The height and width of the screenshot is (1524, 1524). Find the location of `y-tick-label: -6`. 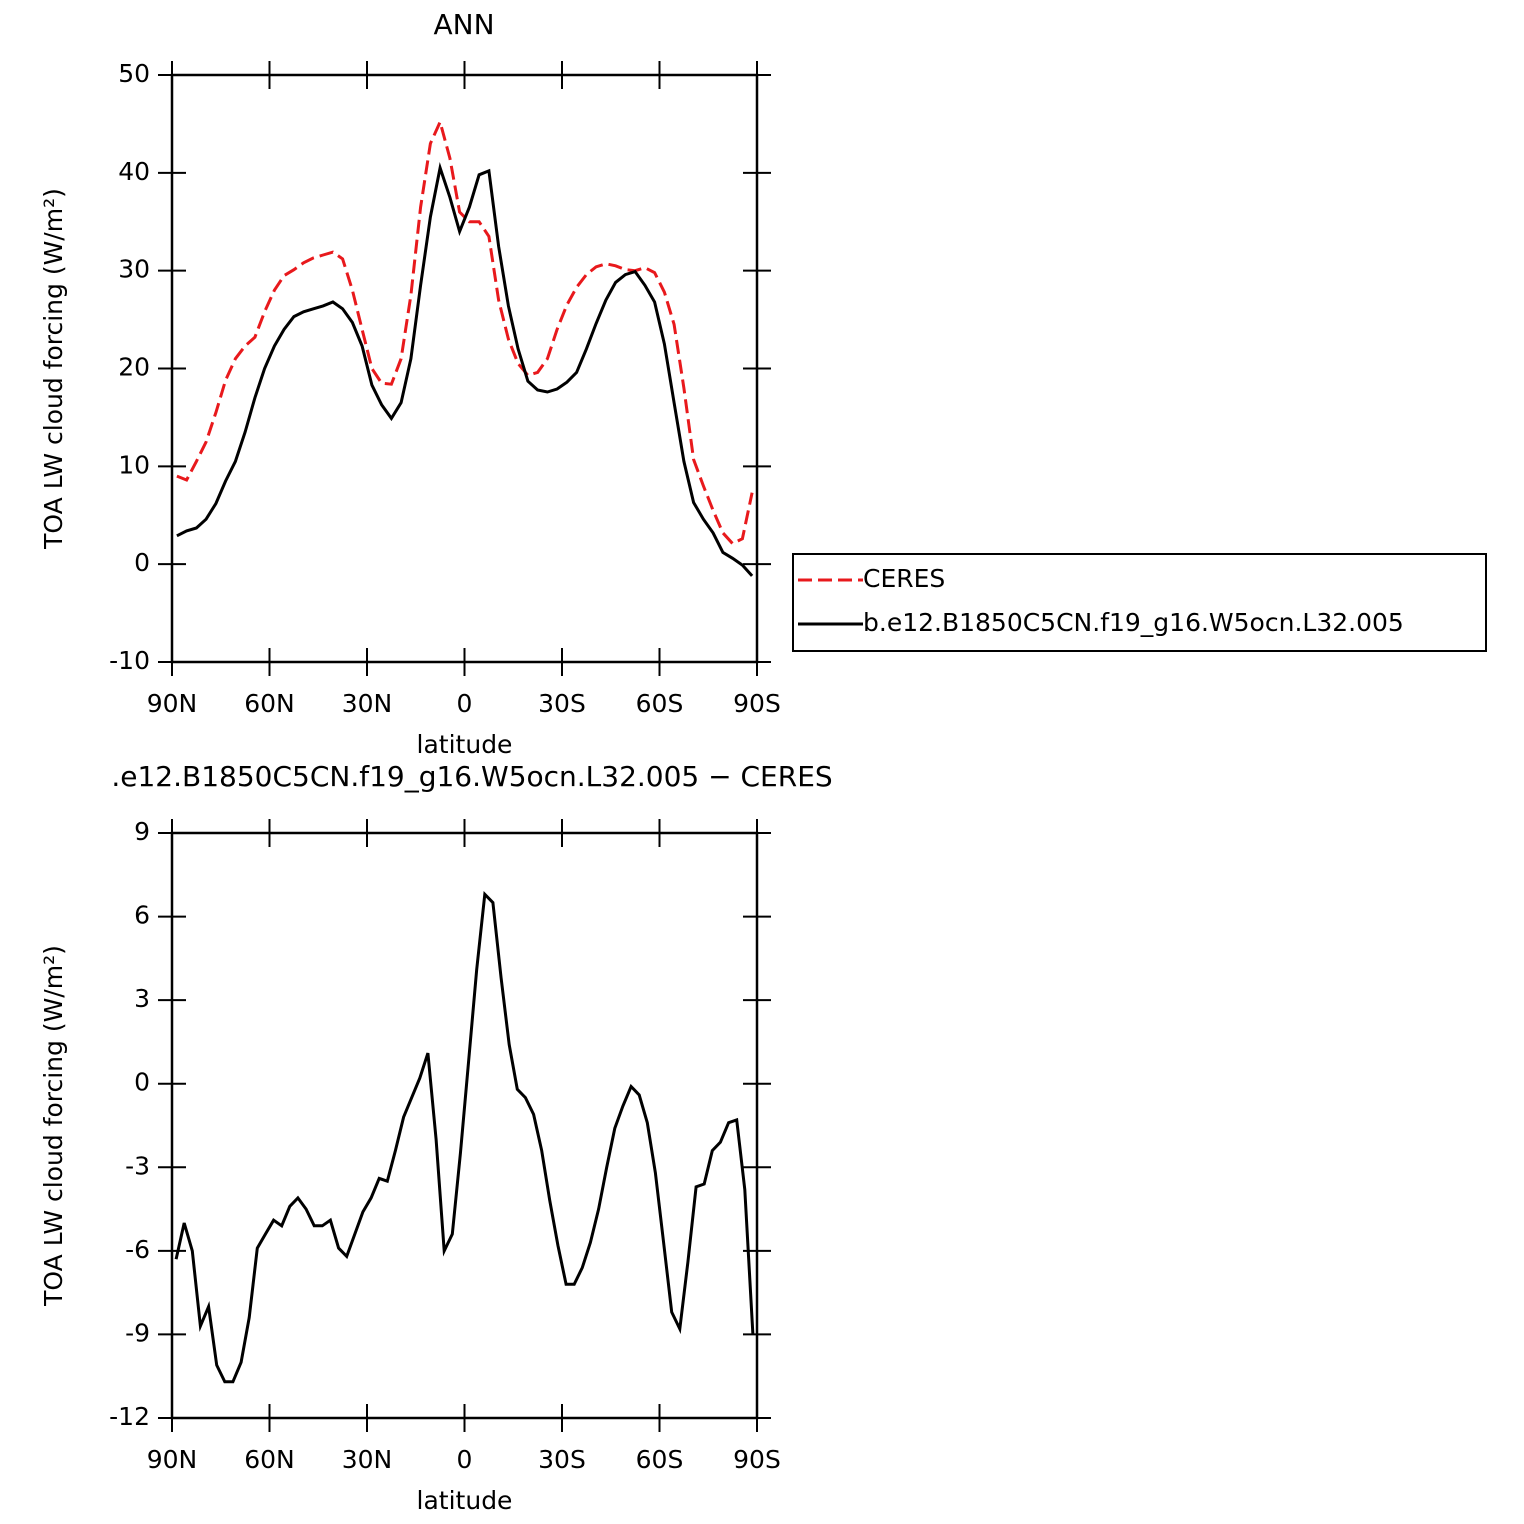

y-tick-label: -6 is located at coordinates (137, 1249).